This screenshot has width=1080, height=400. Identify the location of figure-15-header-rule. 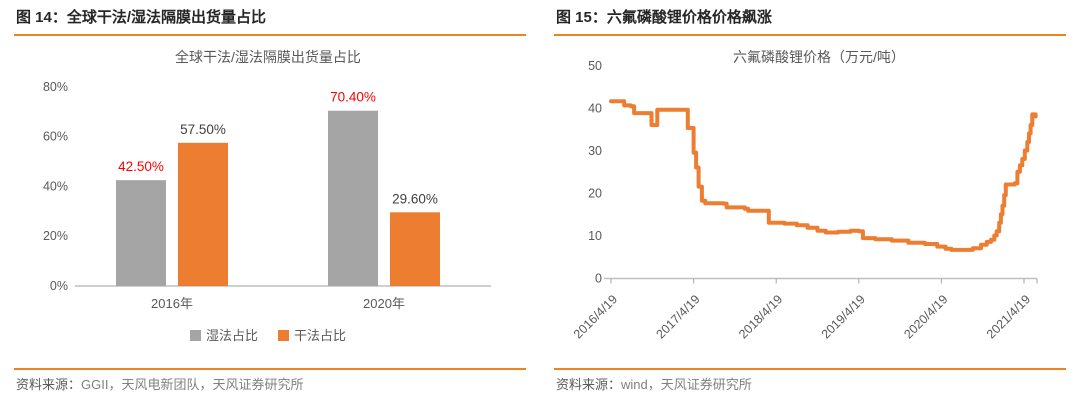
(810, 35).